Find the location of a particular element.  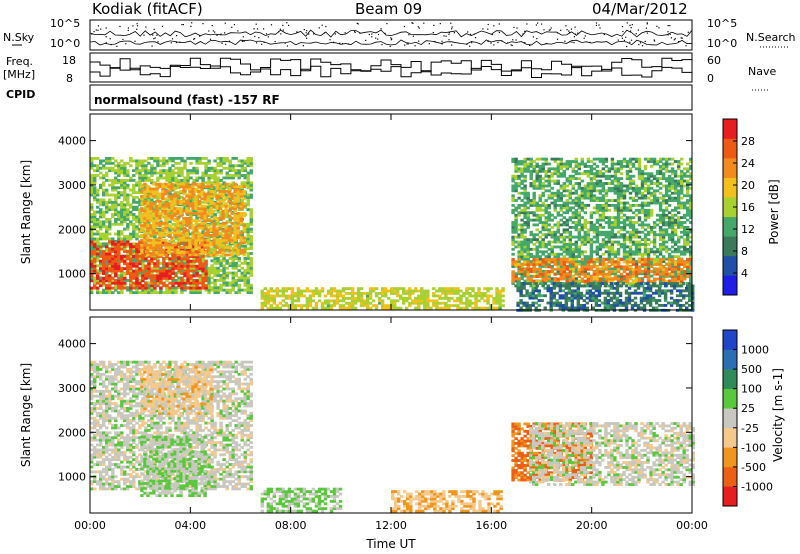

freq-traces is located at coordinates (391, 67).